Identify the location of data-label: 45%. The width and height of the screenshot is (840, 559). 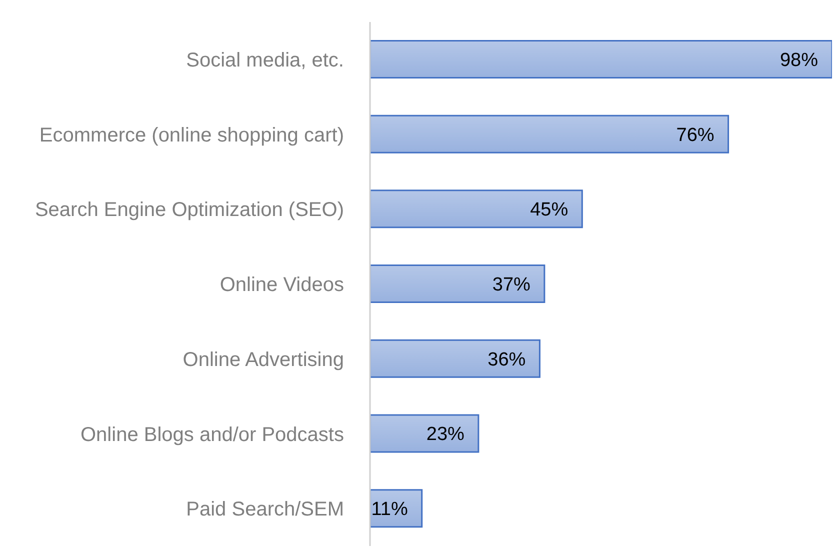
(549, 210).